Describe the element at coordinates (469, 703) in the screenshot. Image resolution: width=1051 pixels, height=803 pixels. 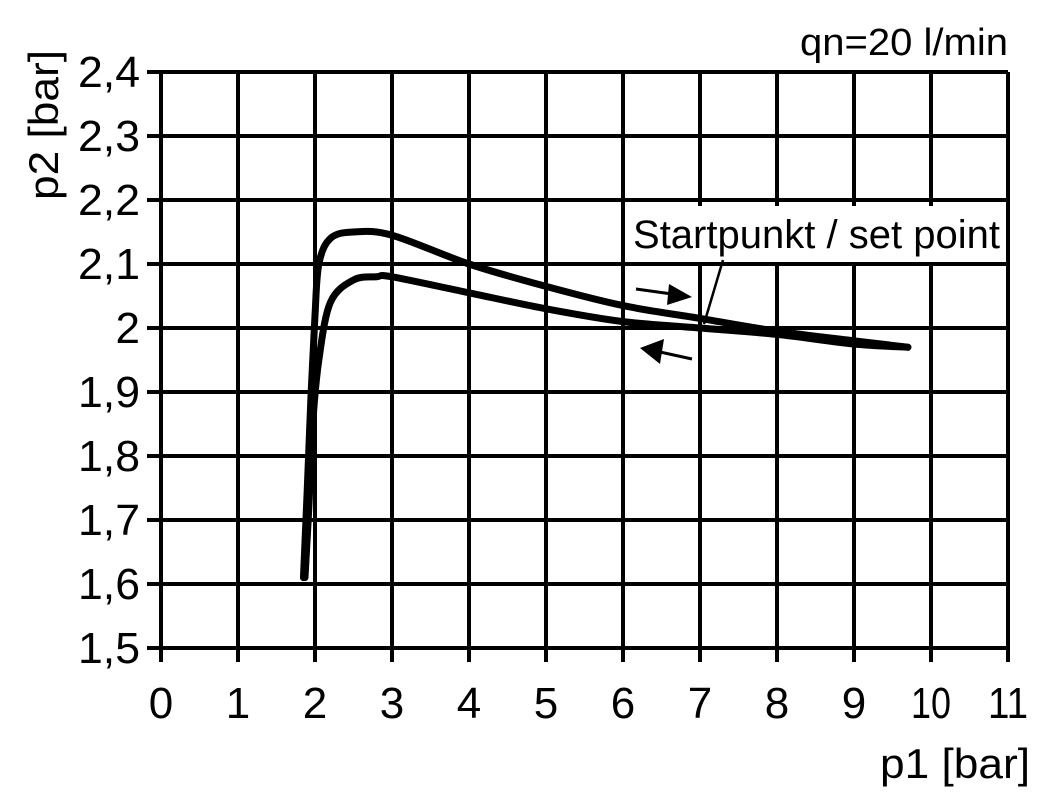
I see `x-tick-label: 4` at that location.